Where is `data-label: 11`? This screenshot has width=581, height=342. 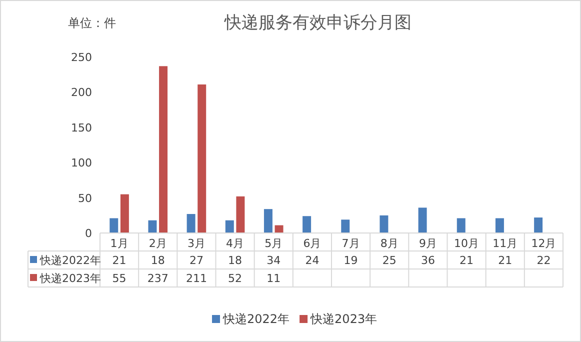
data-label: 11 is located at coordinates (273, 278).